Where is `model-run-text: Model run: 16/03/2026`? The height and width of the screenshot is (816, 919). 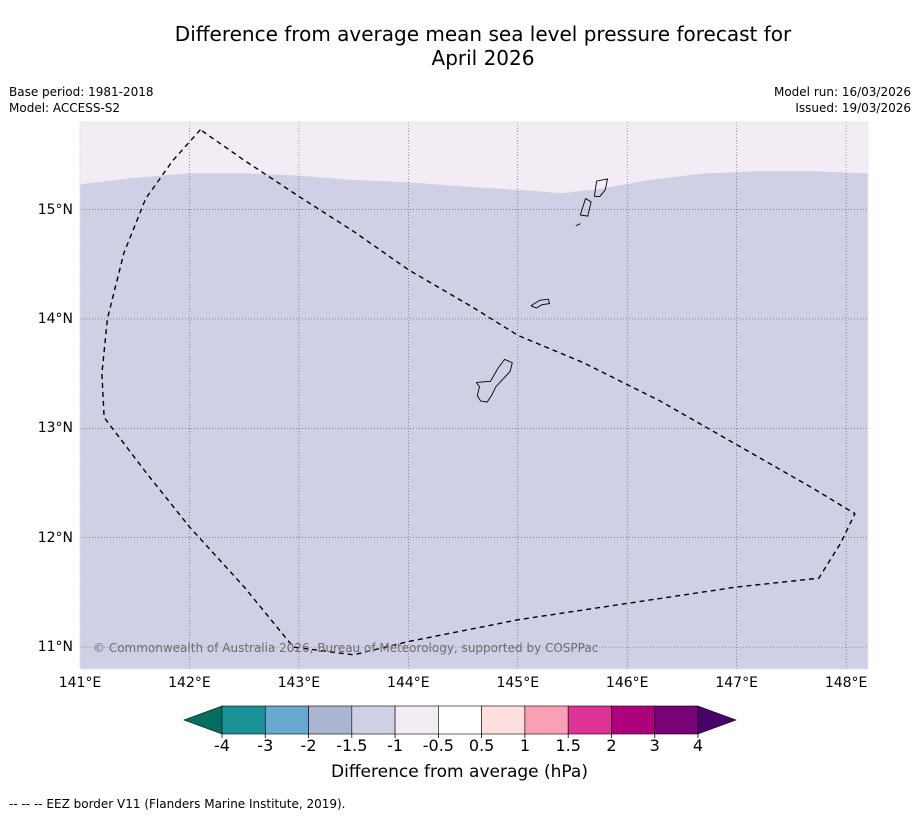 model-run-text: Model run: 16/03/2026 is located at coordinates (842, 92).